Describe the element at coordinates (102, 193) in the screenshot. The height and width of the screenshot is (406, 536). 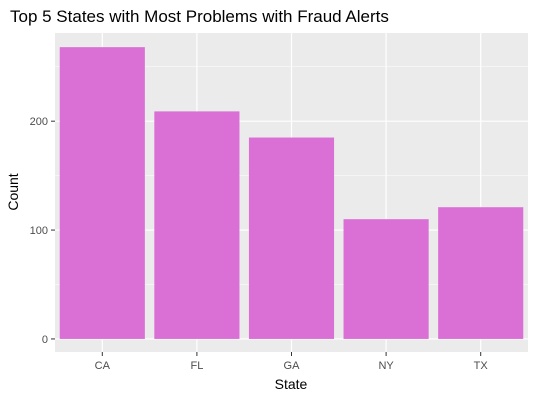
I see `bar-ca` at that location.